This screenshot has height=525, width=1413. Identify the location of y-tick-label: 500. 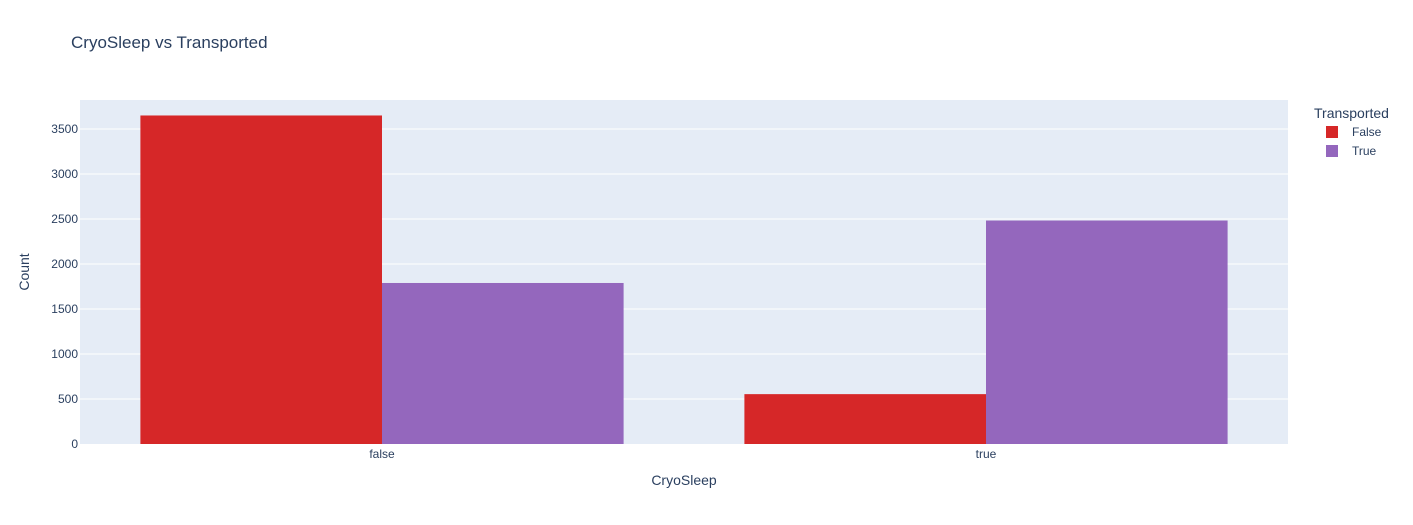
(68, 399).